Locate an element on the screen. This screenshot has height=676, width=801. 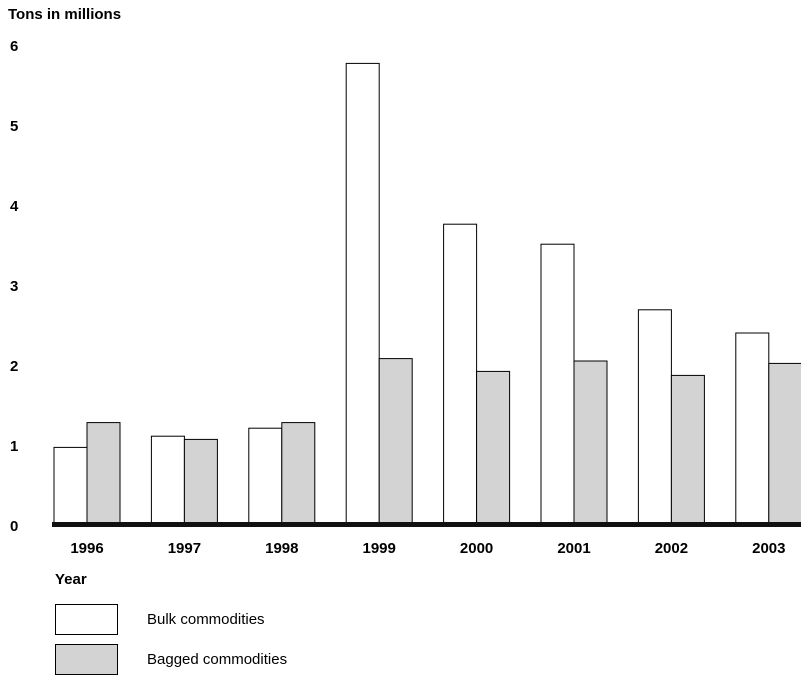
x-tick-label: 1996 is located at coordinates (86, 548).